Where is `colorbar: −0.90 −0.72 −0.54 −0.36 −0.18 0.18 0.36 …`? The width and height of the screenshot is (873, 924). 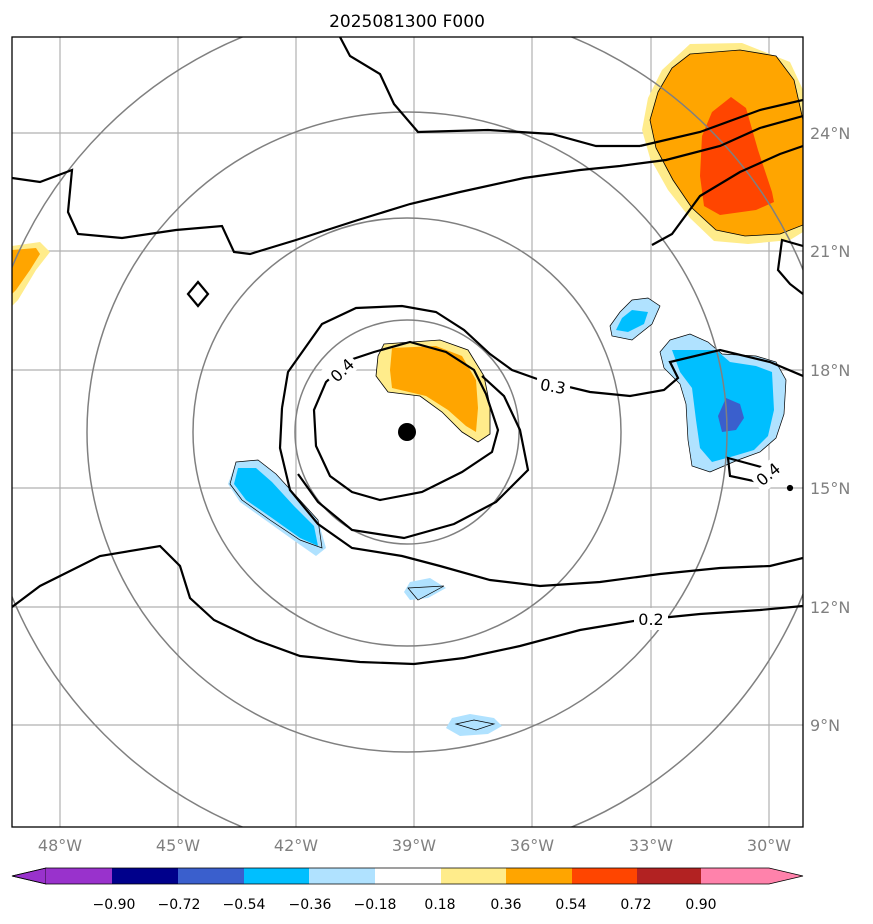 colorbar: −0.90 −0.72 −0.54 −0.36 −0.18 0.18 0.36 … is located at coordinates (407, 890).